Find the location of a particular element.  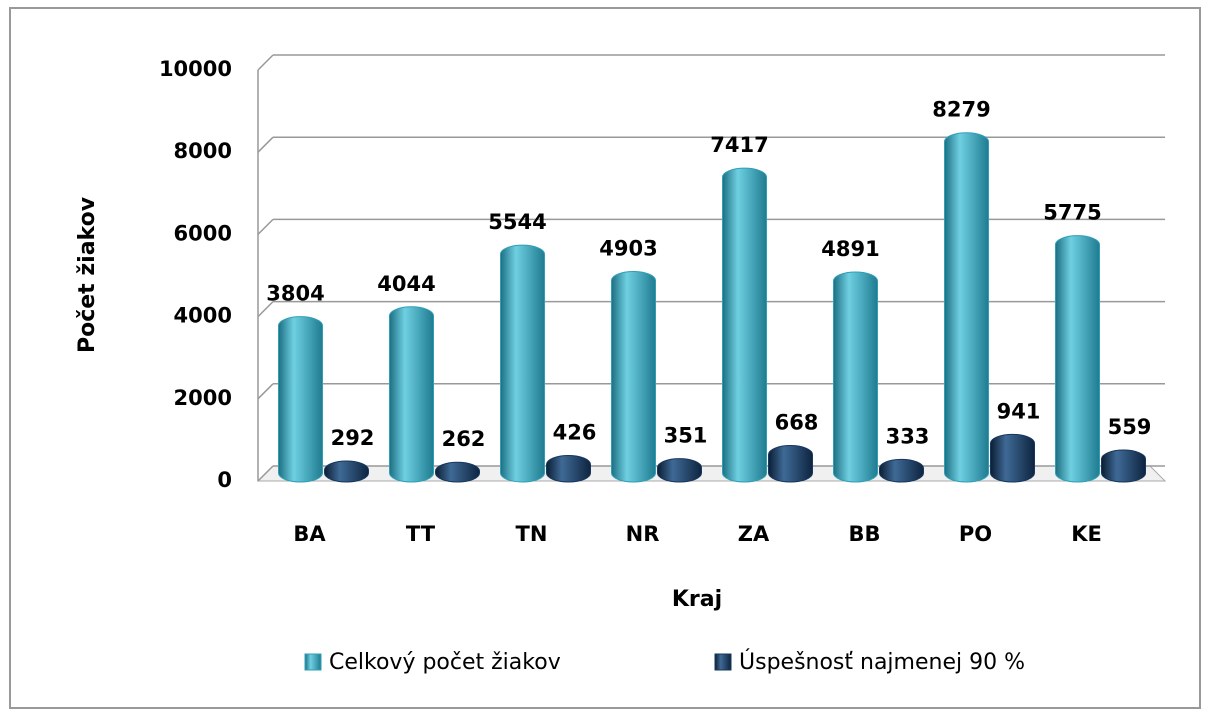

data-label: 262 is located at coordinates (464, 439).